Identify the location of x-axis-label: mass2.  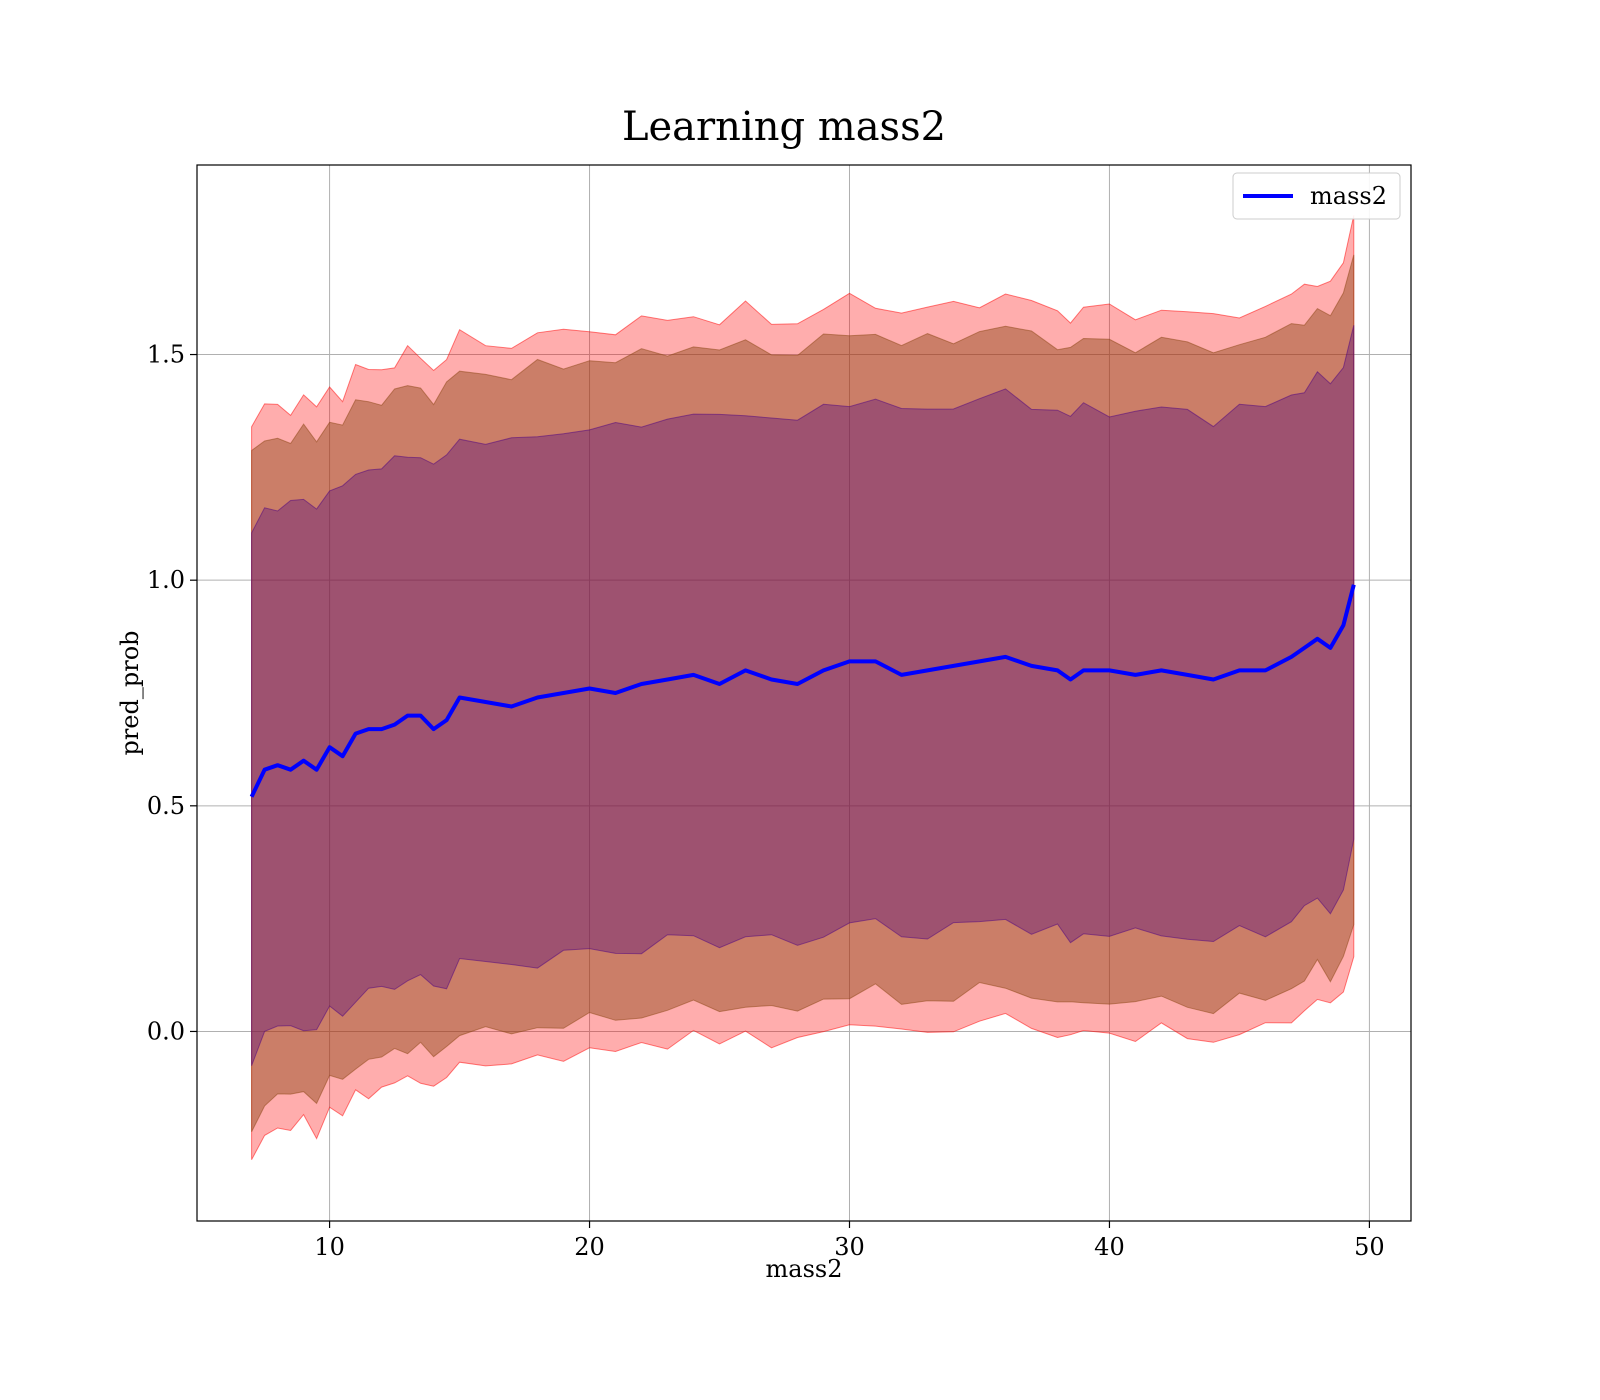
(804, 1269).